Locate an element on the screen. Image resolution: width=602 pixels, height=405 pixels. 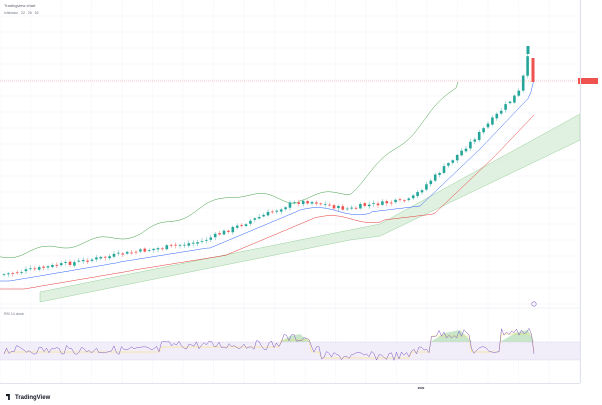
price-axis is located at coordinates (591, 191).